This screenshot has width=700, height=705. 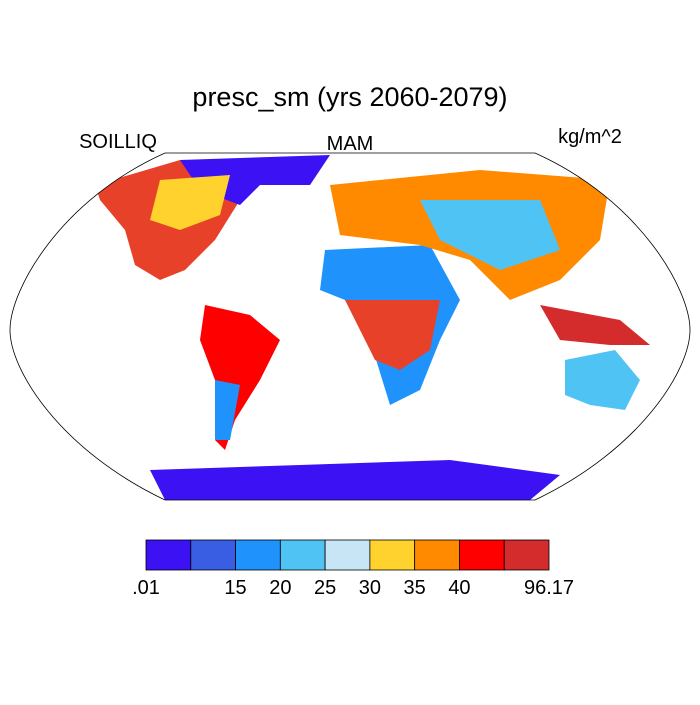 I want to click on center-label: MAM, so click(x=350, y=144).